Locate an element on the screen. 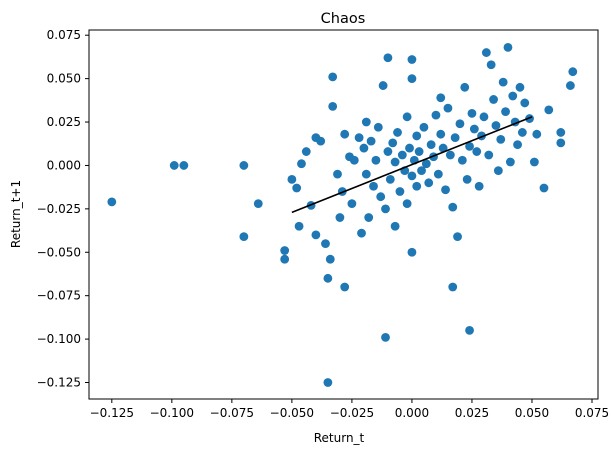 This screenshot has height=455, width=611. y-tick-label: −0.025 is located at coordinates (59, 209).